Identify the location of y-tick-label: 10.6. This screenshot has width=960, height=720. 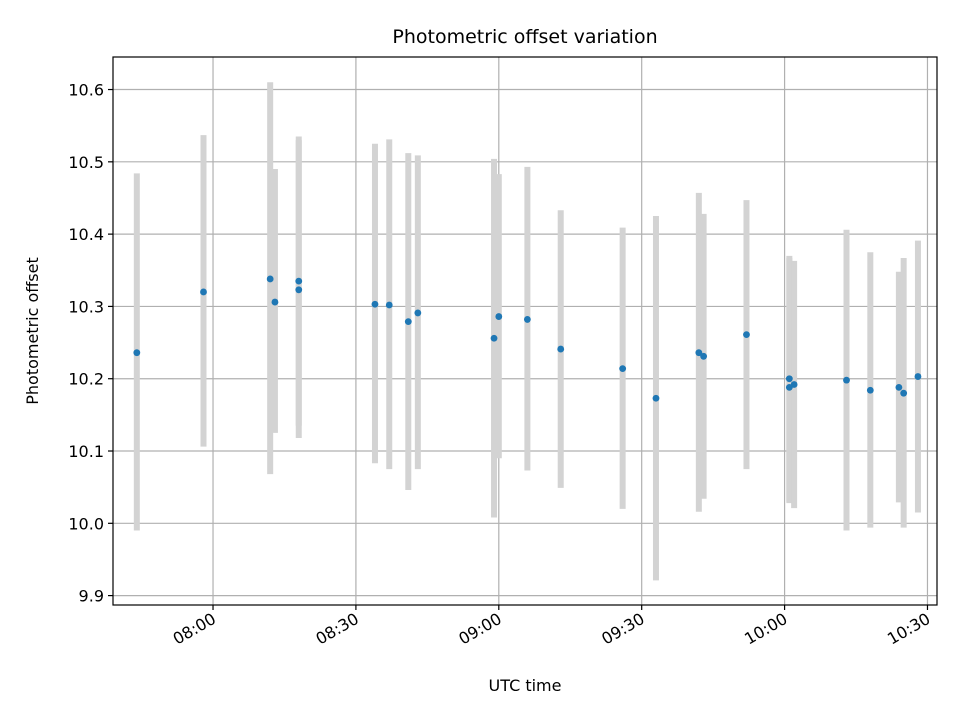
(86, 90).